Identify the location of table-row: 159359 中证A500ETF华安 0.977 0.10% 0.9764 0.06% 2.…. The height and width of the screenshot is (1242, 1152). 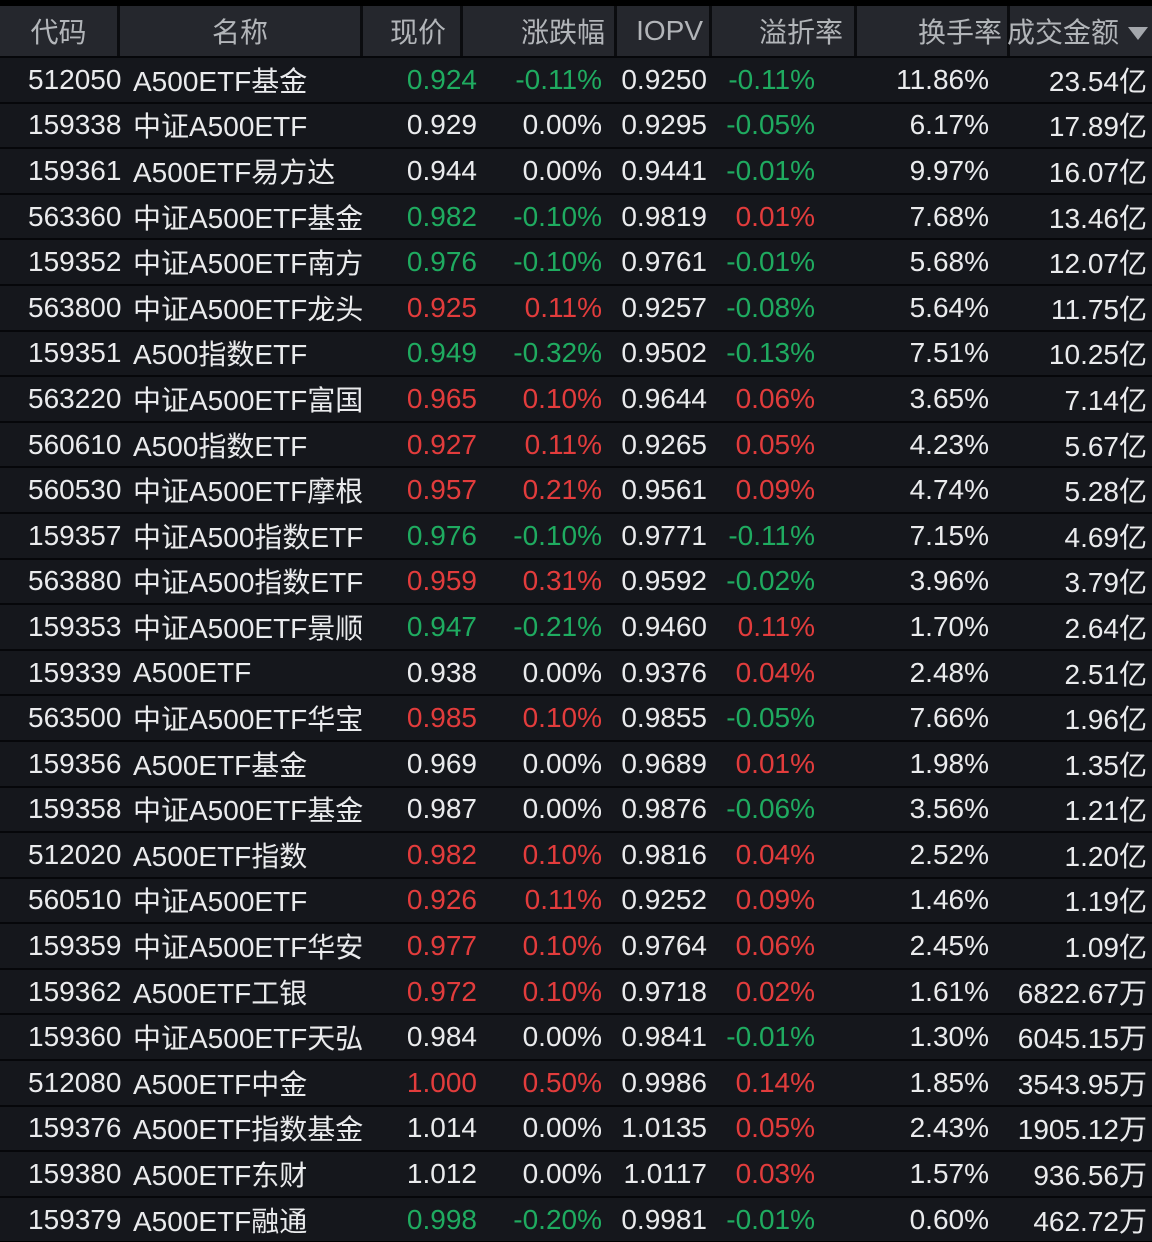
(576, 945).